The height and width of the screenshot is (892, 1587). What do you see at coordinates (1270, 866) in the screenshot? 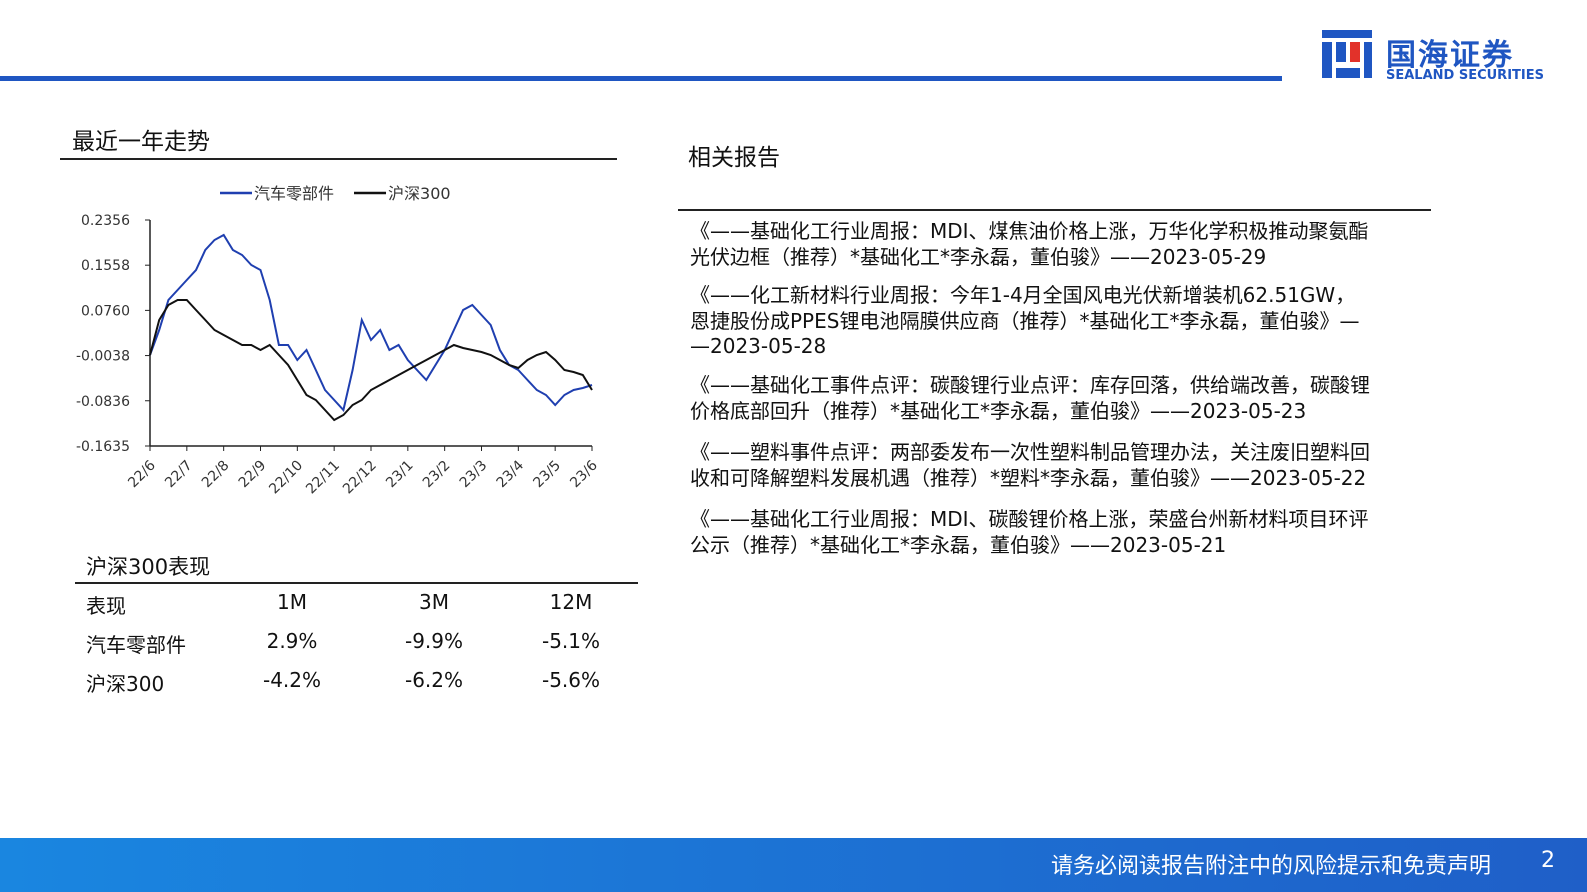
I see `footer-disclaimer: 请务必阅读报告附注中的风险提示和免责声明` at bounding box center [1270, 866].